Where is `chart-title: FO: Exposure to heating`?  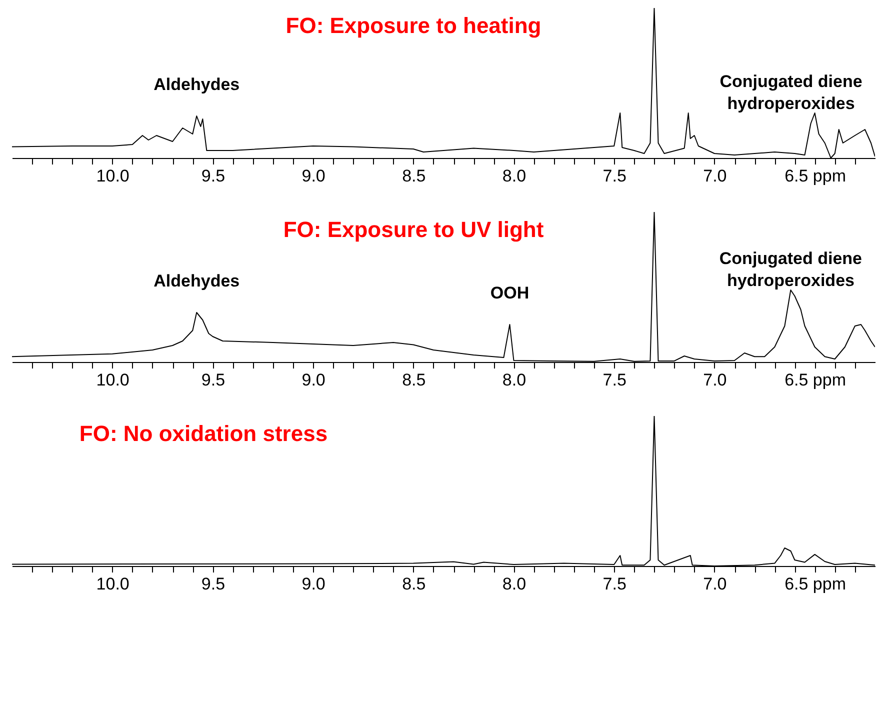
chart-title: FO: Exposure to heating is located at coordinates (414, 25).